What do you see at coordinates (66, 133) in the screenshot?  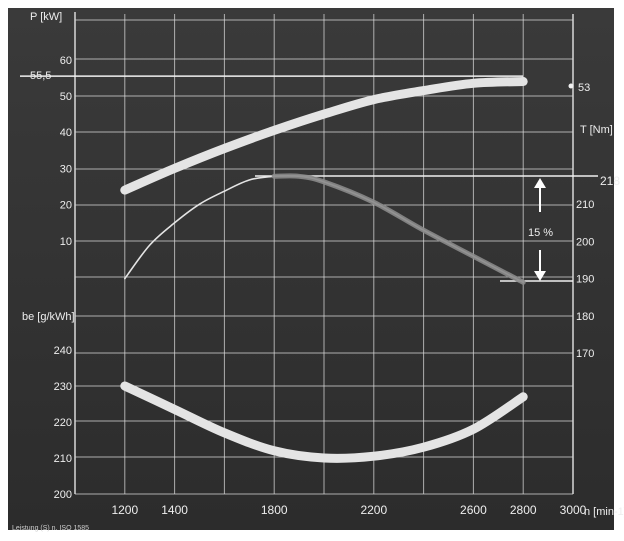 I see `power-tick-label: 40` at bounding box center [66, 133].